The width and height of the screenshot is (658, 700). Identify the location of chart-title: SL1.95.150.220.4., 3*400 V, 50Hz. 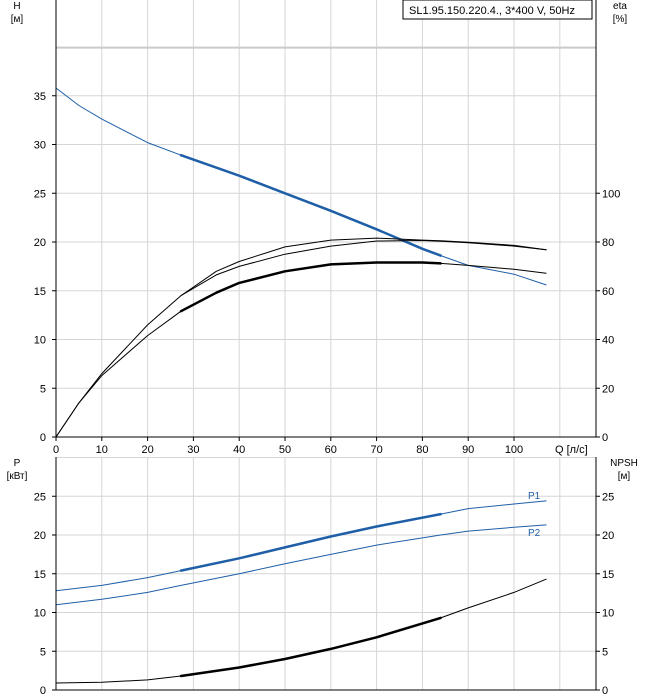
(492, 11).